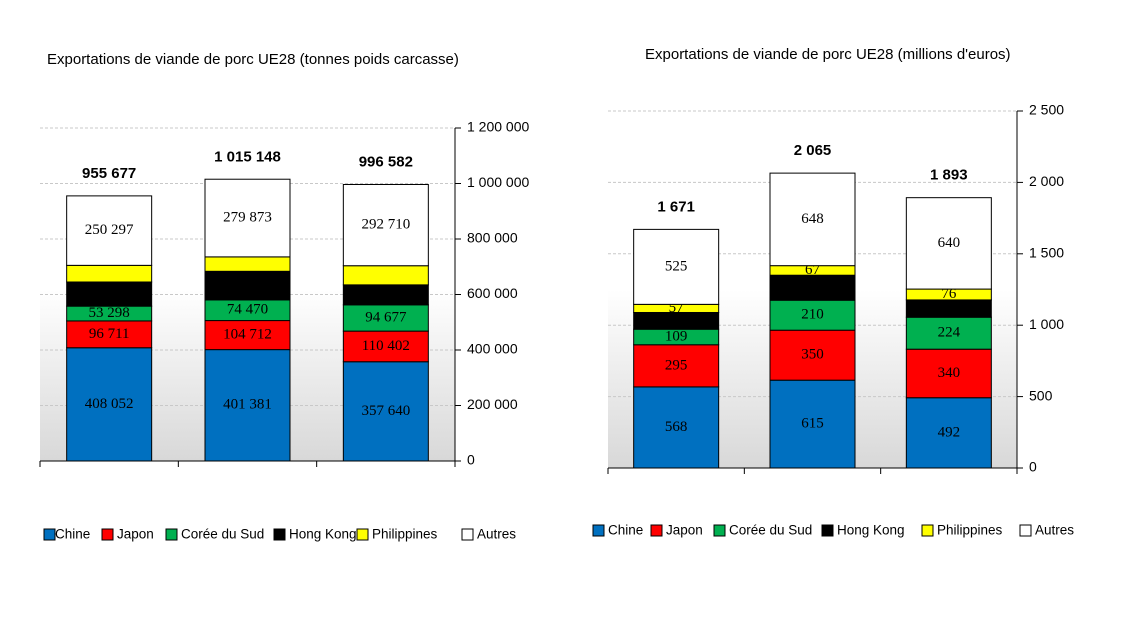  I want to click on value-label: 175, so click(812, 287).